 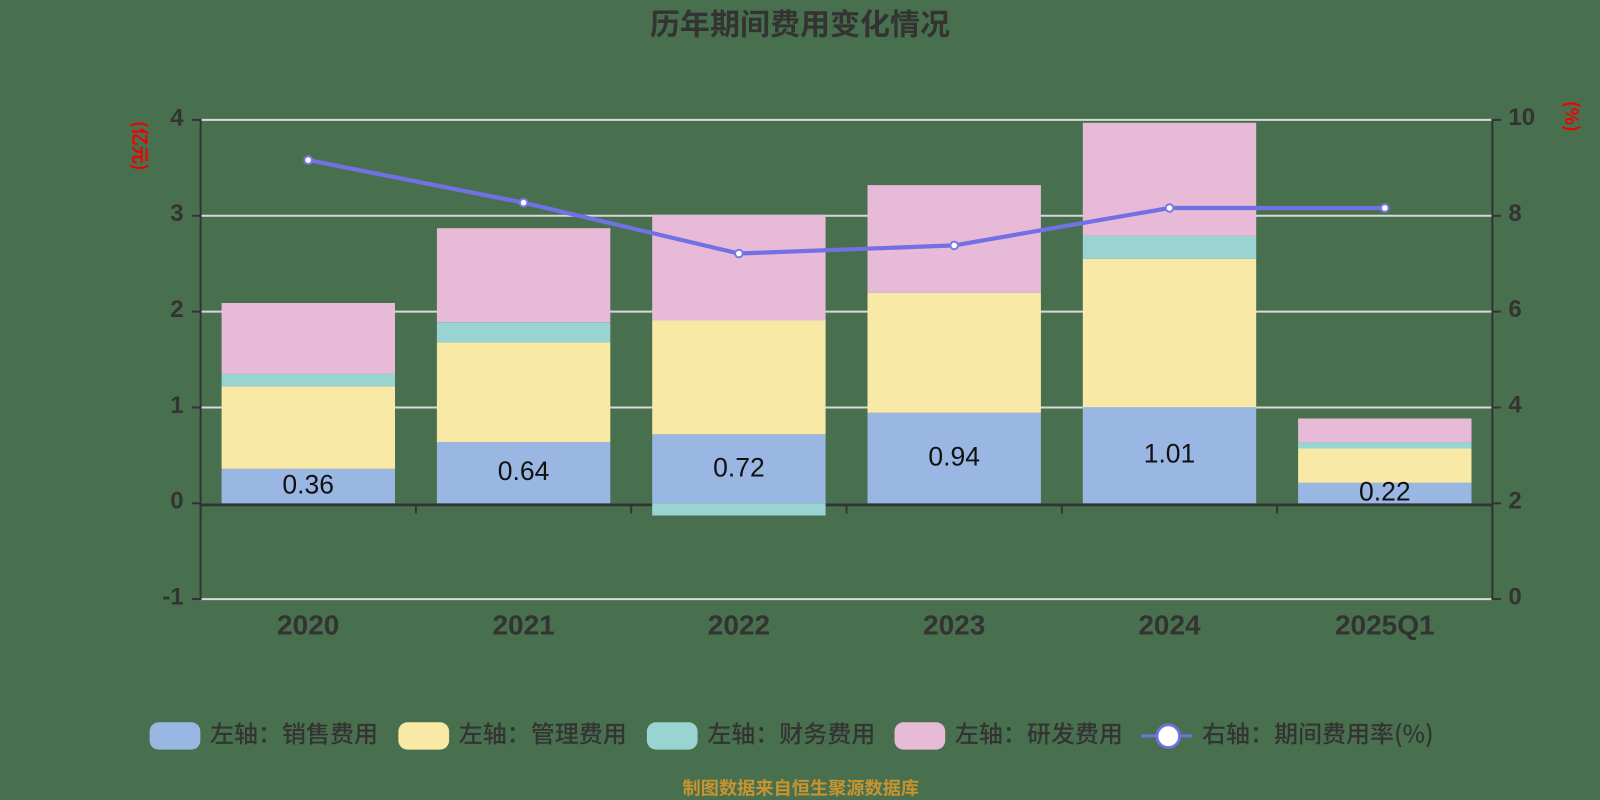 What do you see at coordinates (172, 597) in the screenshot?
I see `svg-text: -1` at bounding box center [172, 597].